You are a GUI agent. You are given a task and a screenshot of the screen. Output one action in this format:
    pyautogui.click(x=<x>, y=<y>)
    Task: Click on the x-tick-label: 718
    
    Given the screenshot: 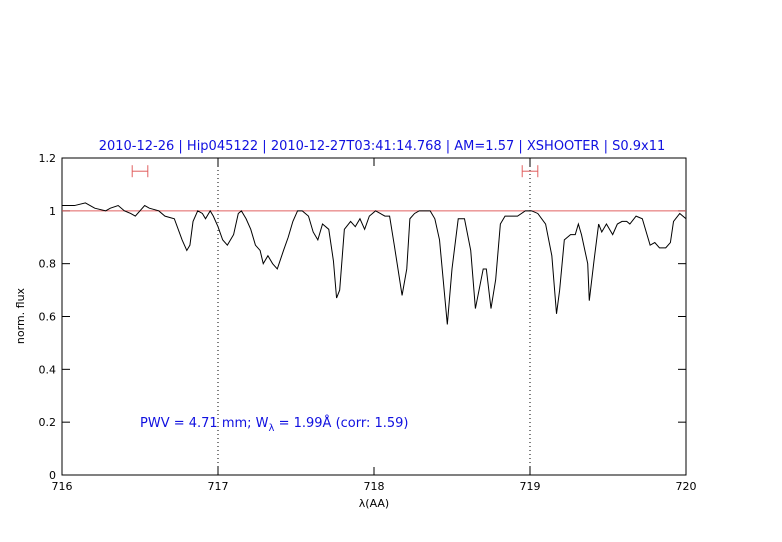 What is the action you would take?
    pyautogui.click(x=374, y=486)
    